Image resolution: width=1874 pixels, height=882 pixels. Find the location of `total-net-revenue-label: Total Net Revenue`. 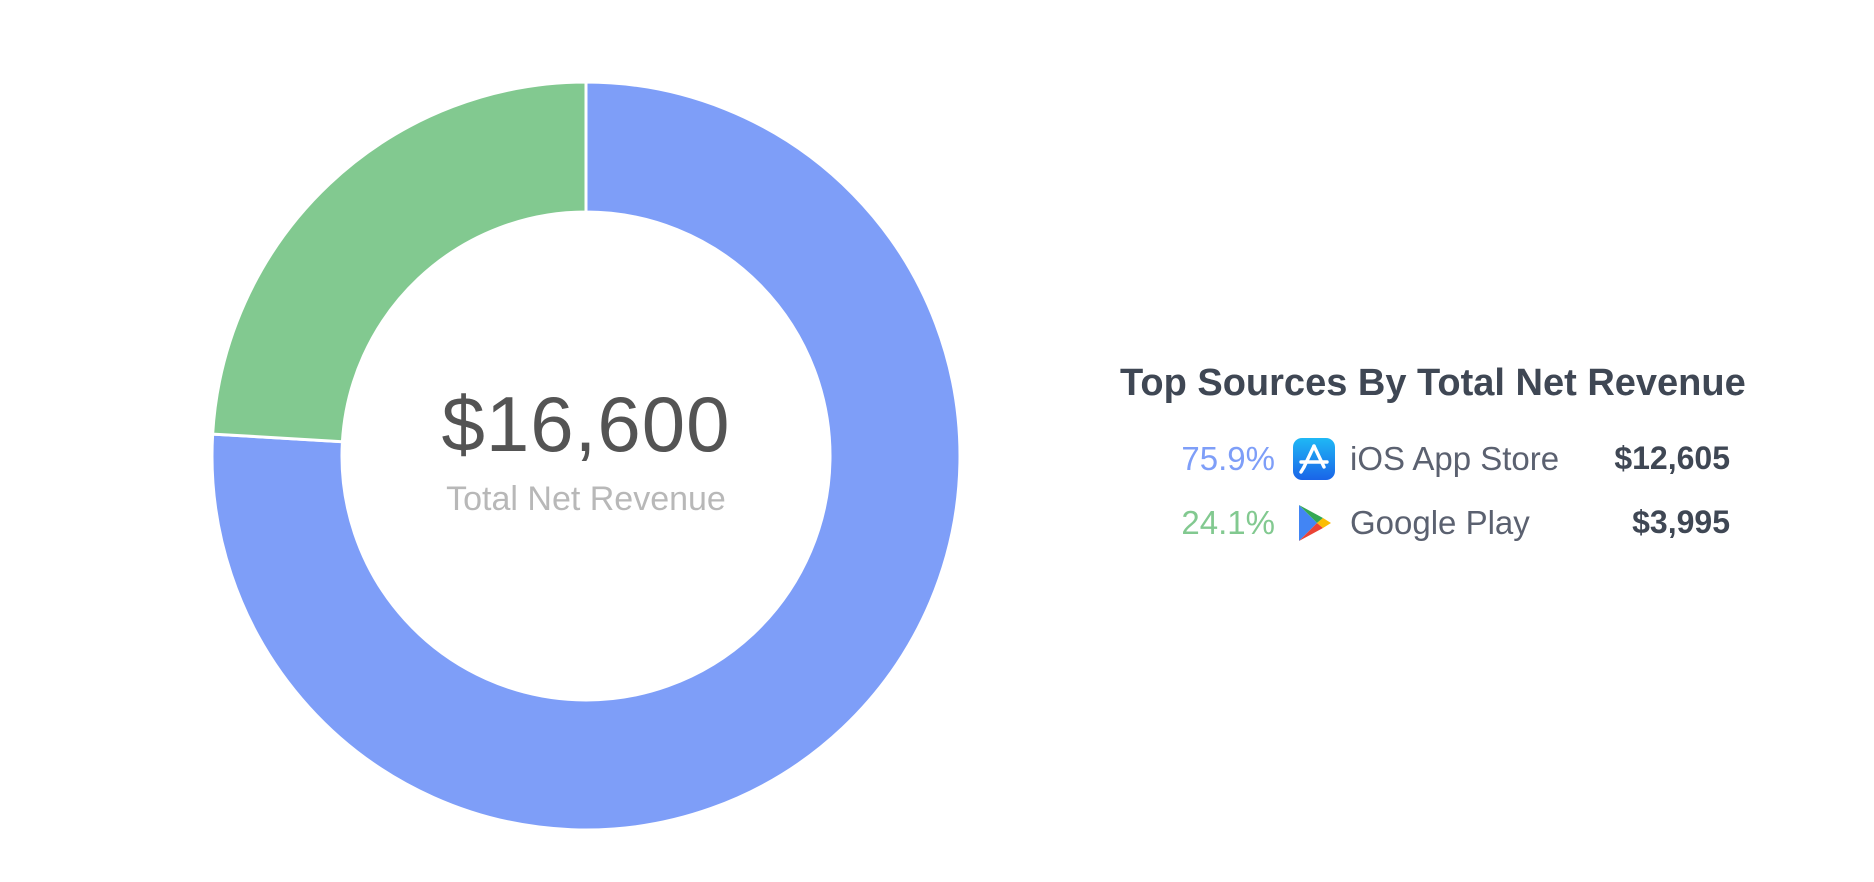

total-net-revenue-label: Total Net Revenue is located at coordinates (586, 499).